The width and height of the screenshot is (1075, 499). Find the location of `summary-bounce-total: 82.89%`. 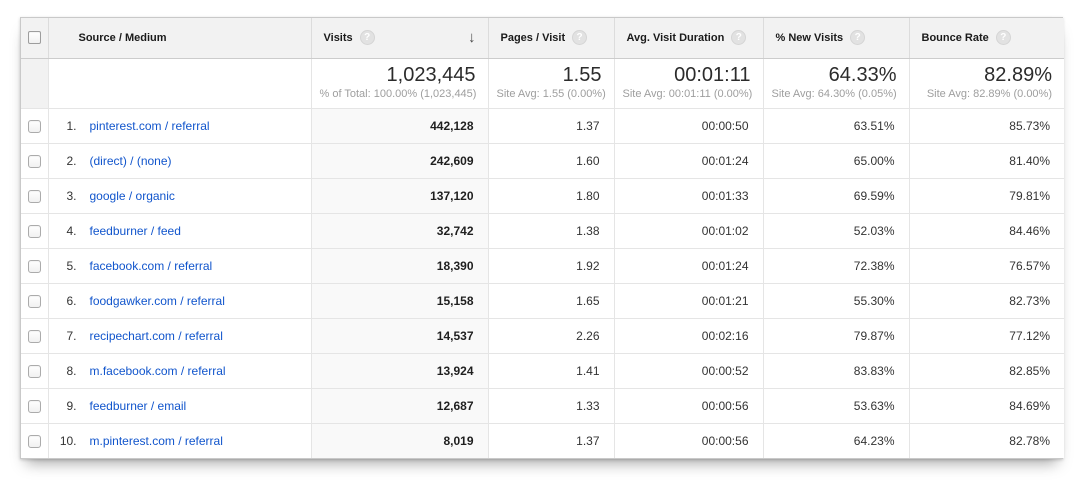

summary-bounce-total: 82.89% is located at coordinates (1018, 74).